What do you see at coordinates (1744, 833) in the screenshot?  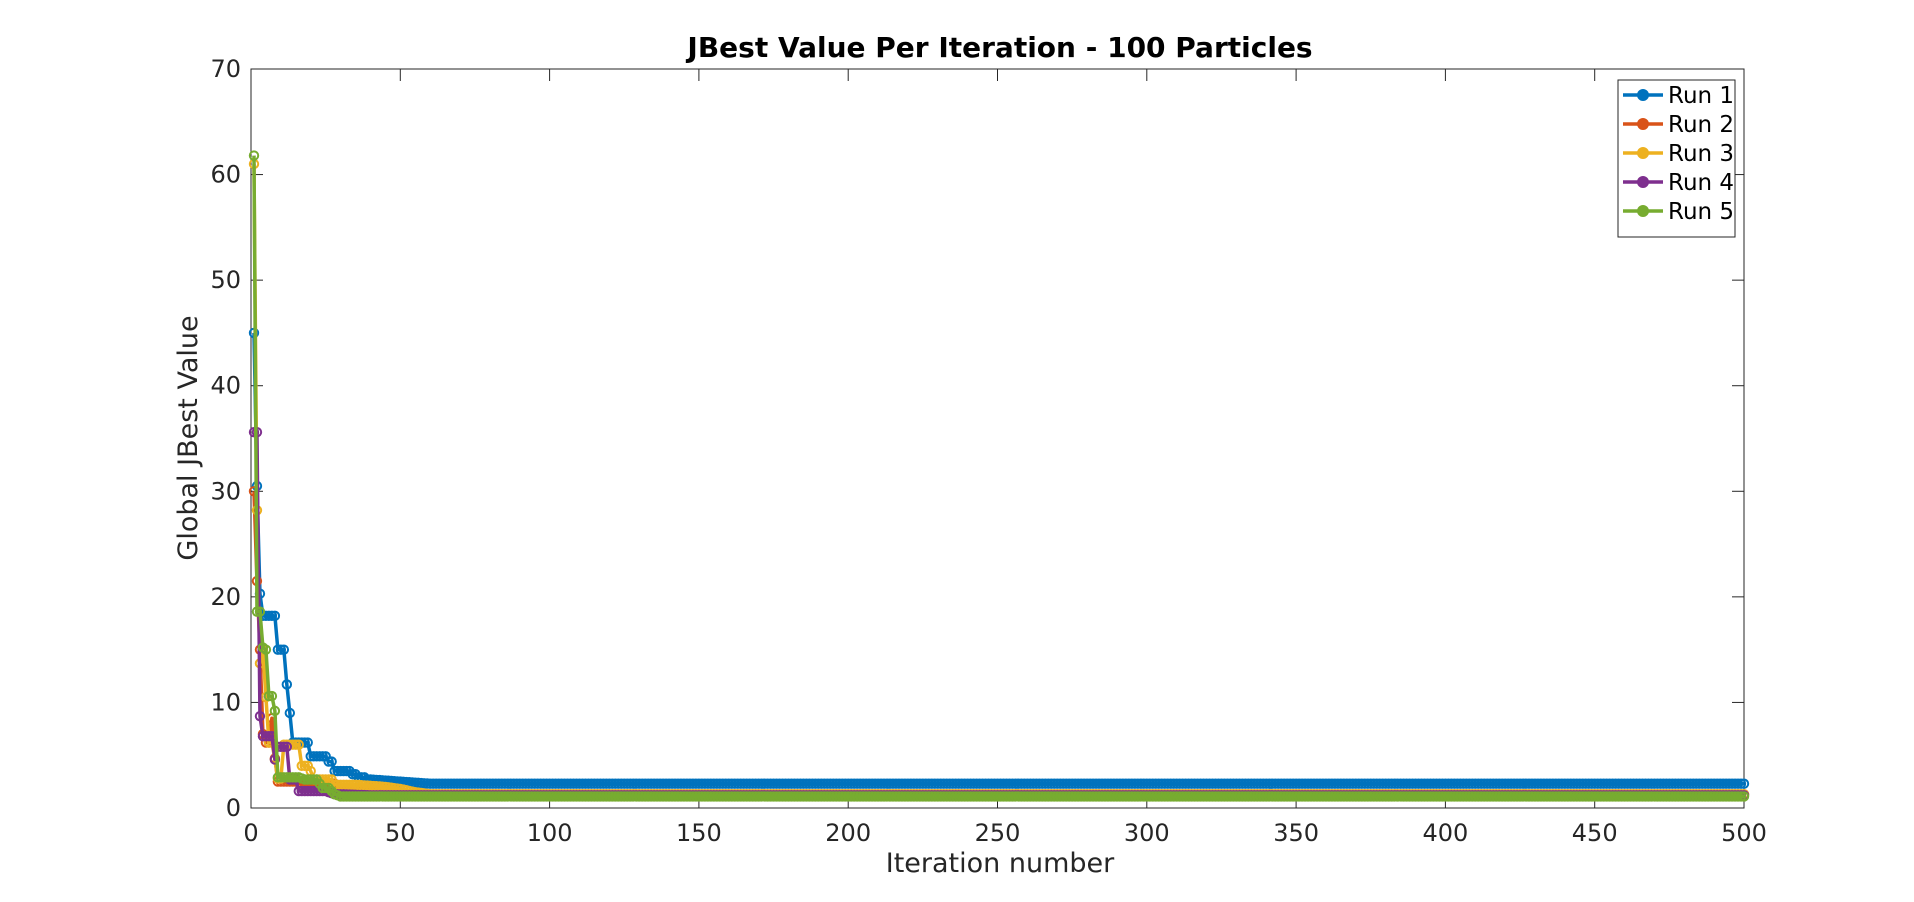 I see `x-tick-label: 500` at bounding box center [1744, 833].